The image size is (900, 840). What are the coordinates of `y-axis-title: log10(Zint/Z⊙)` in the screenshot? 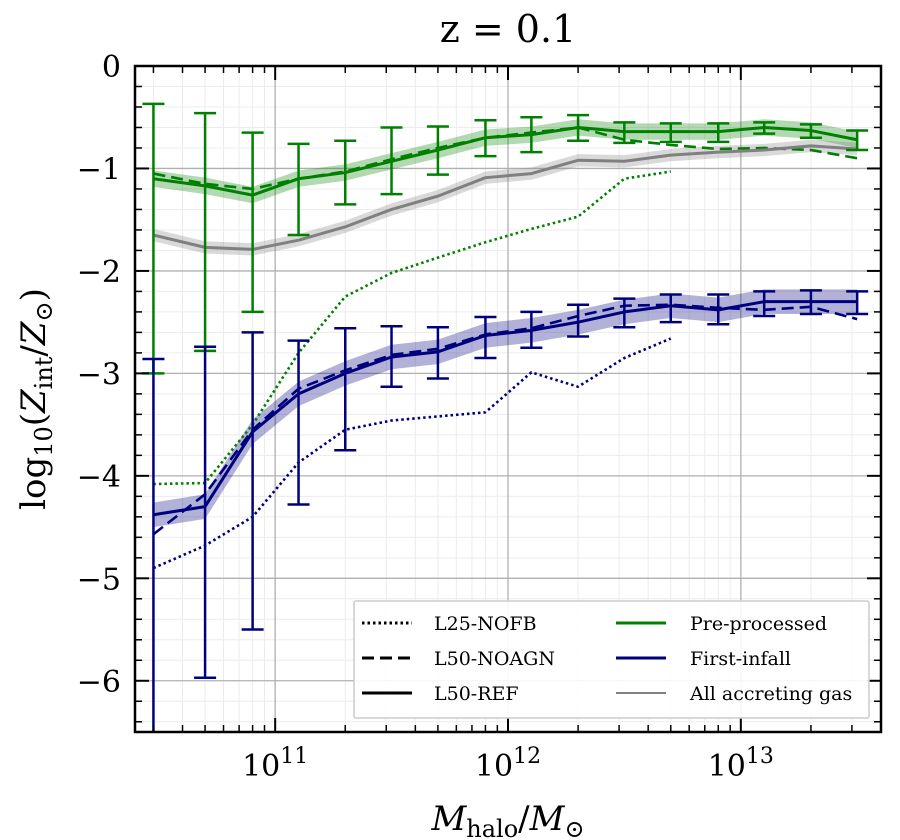 It's located at (36, 399).